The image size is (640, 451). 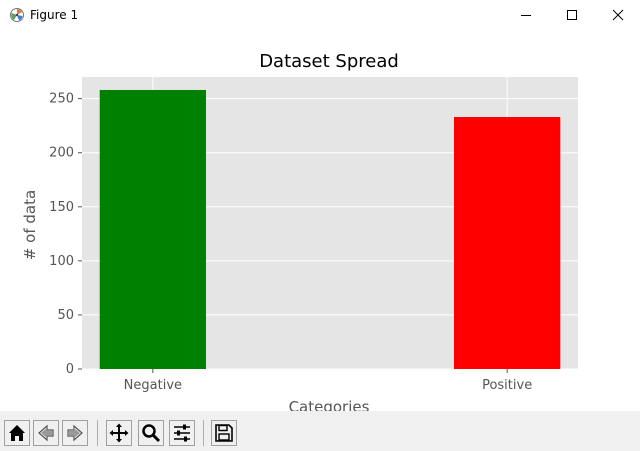 What do you see at coordinates (17, 15) in the screenshot?
I see `matplotlib-logo-icon` at bounding box center [17, 15].